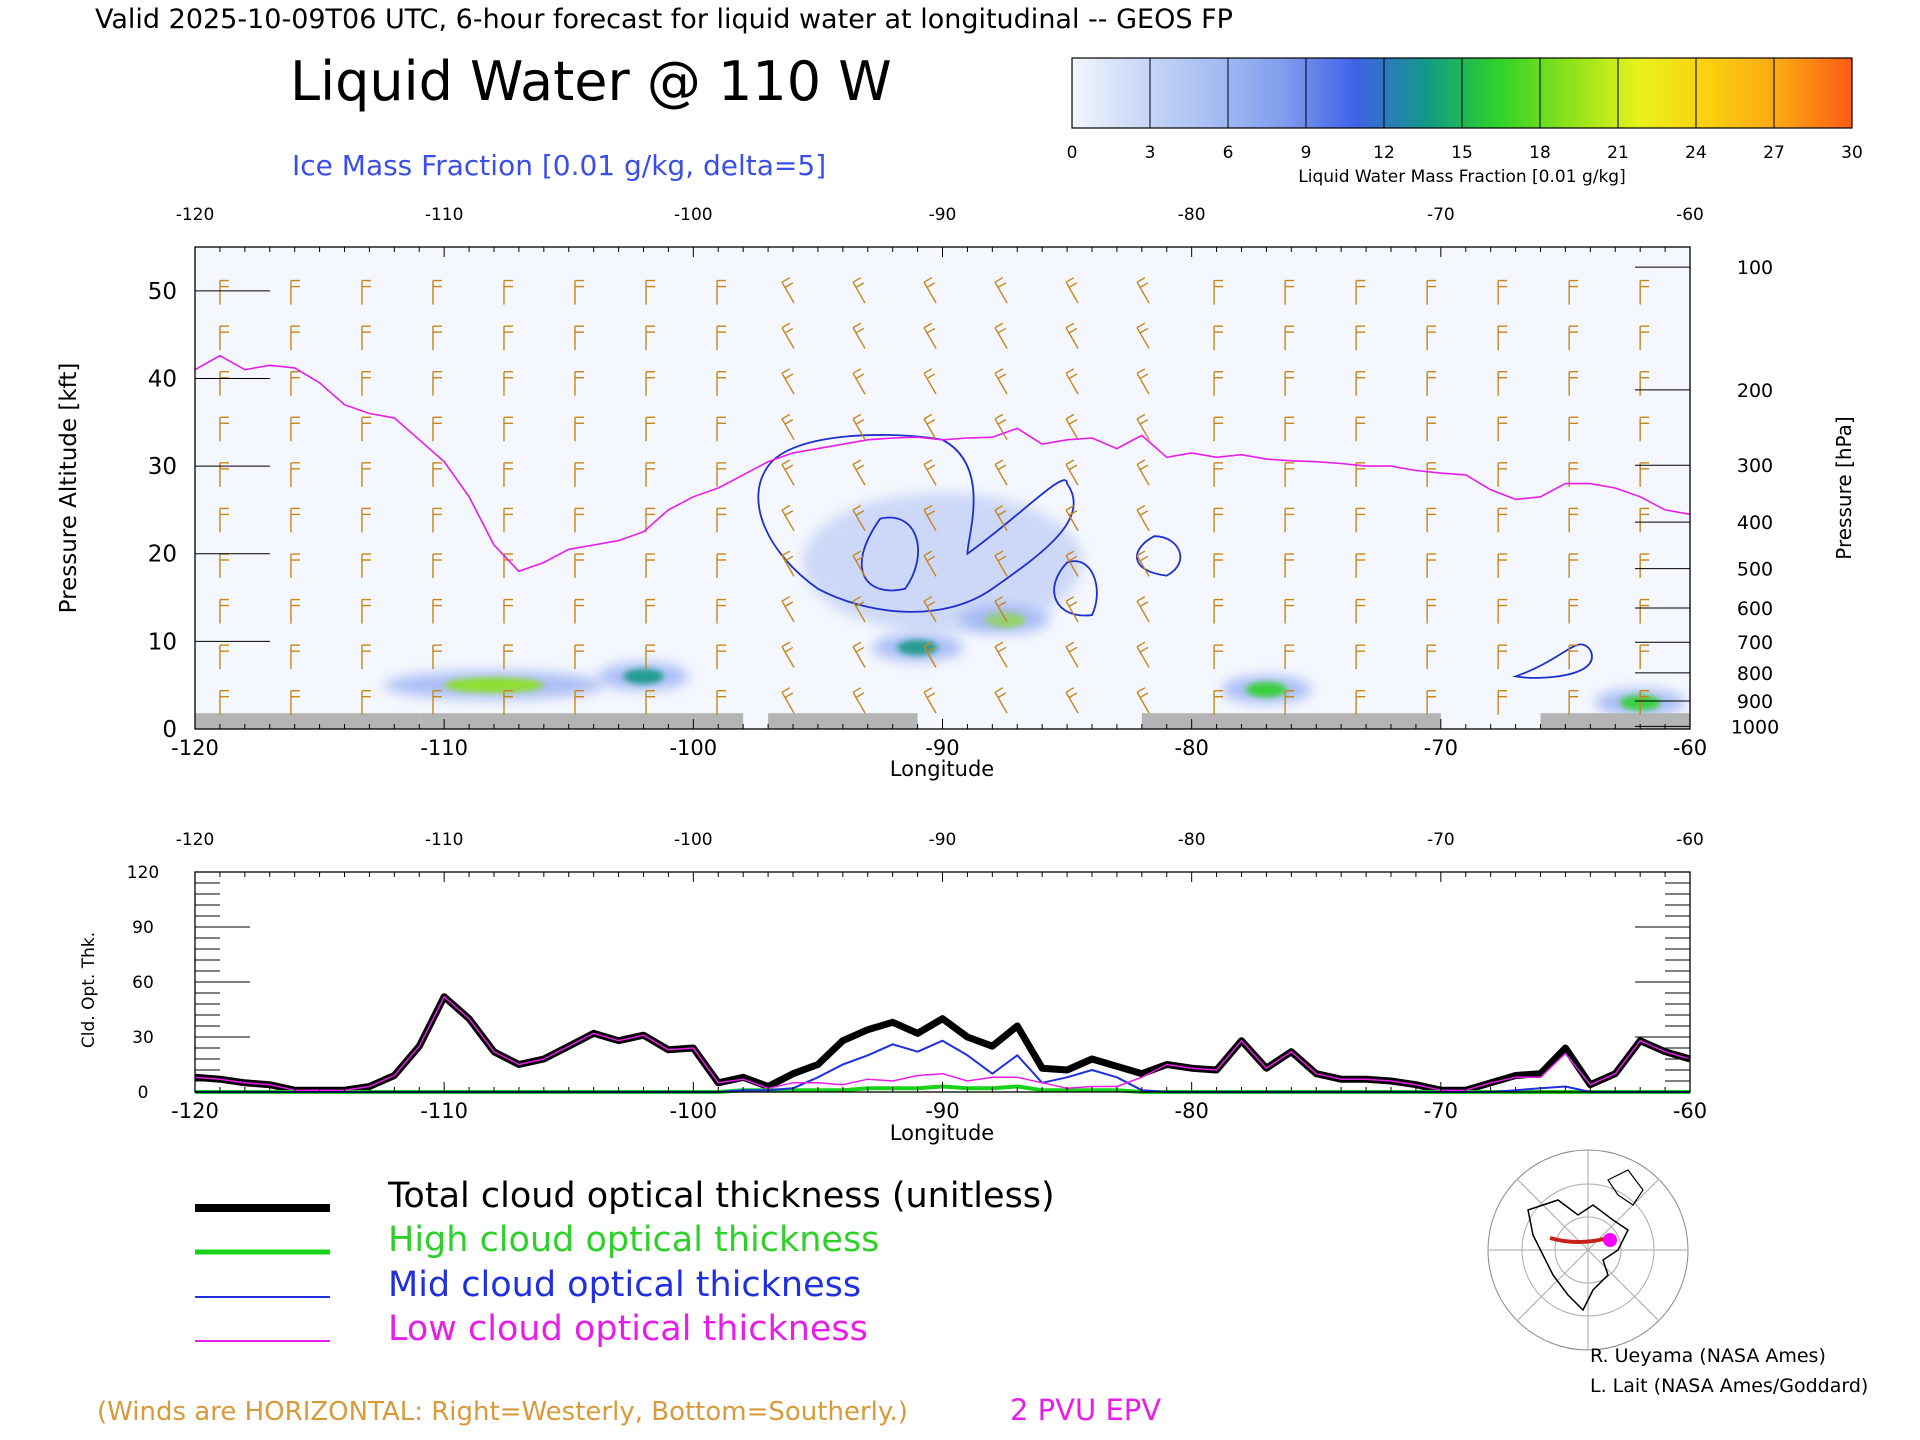 The height and width of the screenshot is (1440, 1920). I want to click on colorbar-tick: 24, so click(1696, 153).